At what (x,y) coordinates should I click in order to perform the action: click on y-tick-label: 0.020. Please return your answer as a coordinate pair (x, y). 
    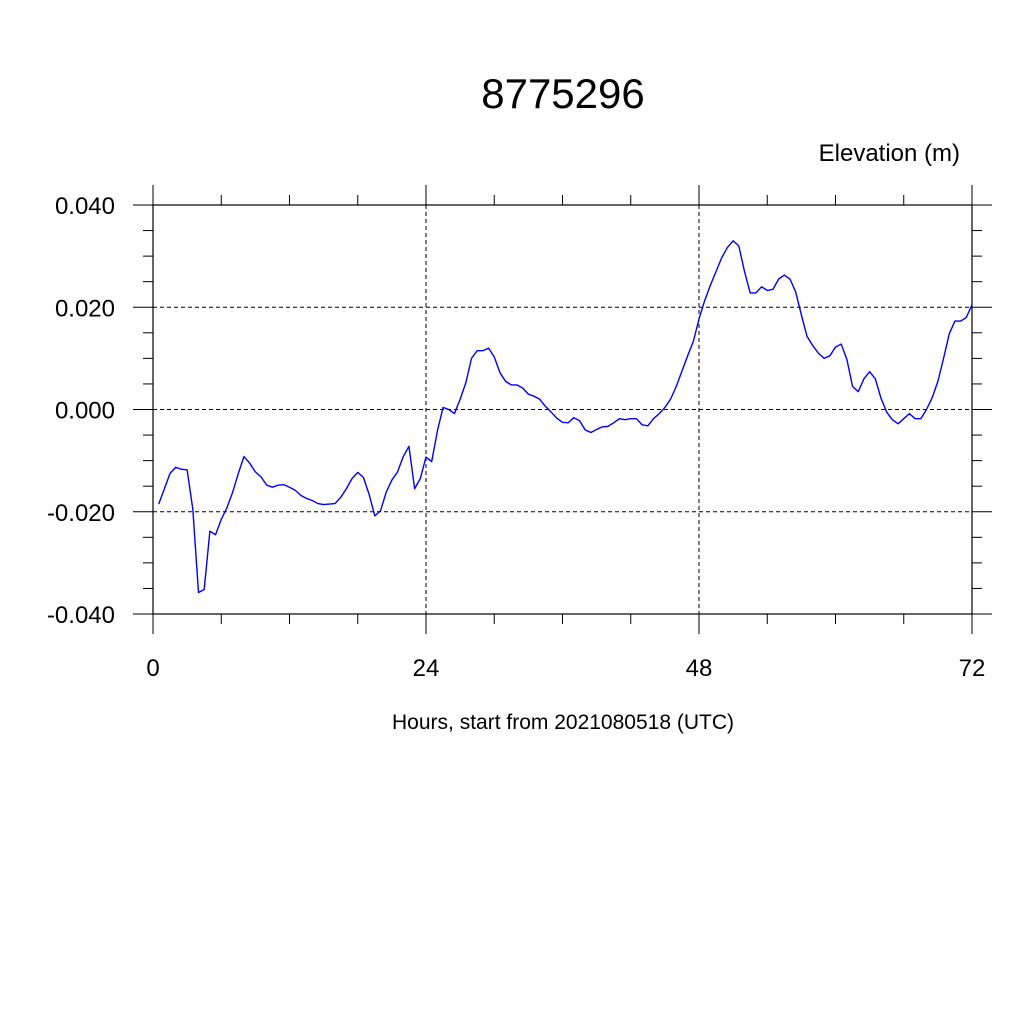
    Looking at the image, I should click on (85, 308).